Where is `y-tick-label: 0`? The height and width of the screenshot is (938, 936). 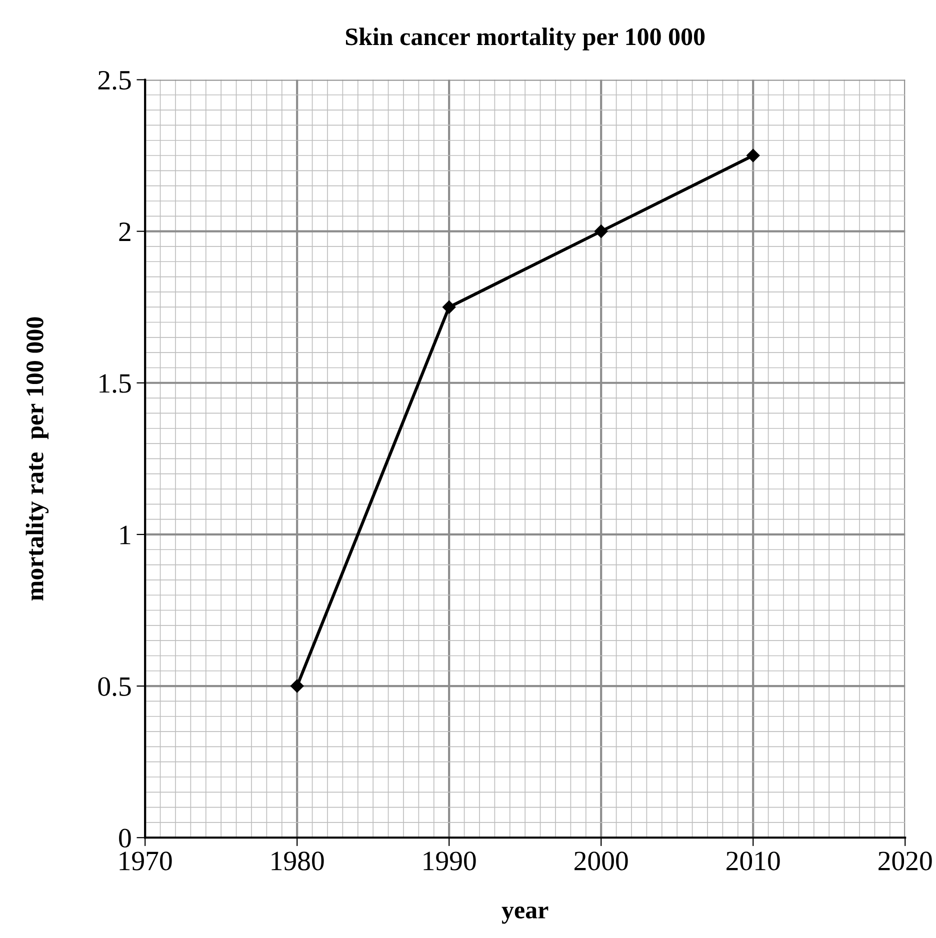 y-tick-label: 0 is located at coordinates (125, 838).